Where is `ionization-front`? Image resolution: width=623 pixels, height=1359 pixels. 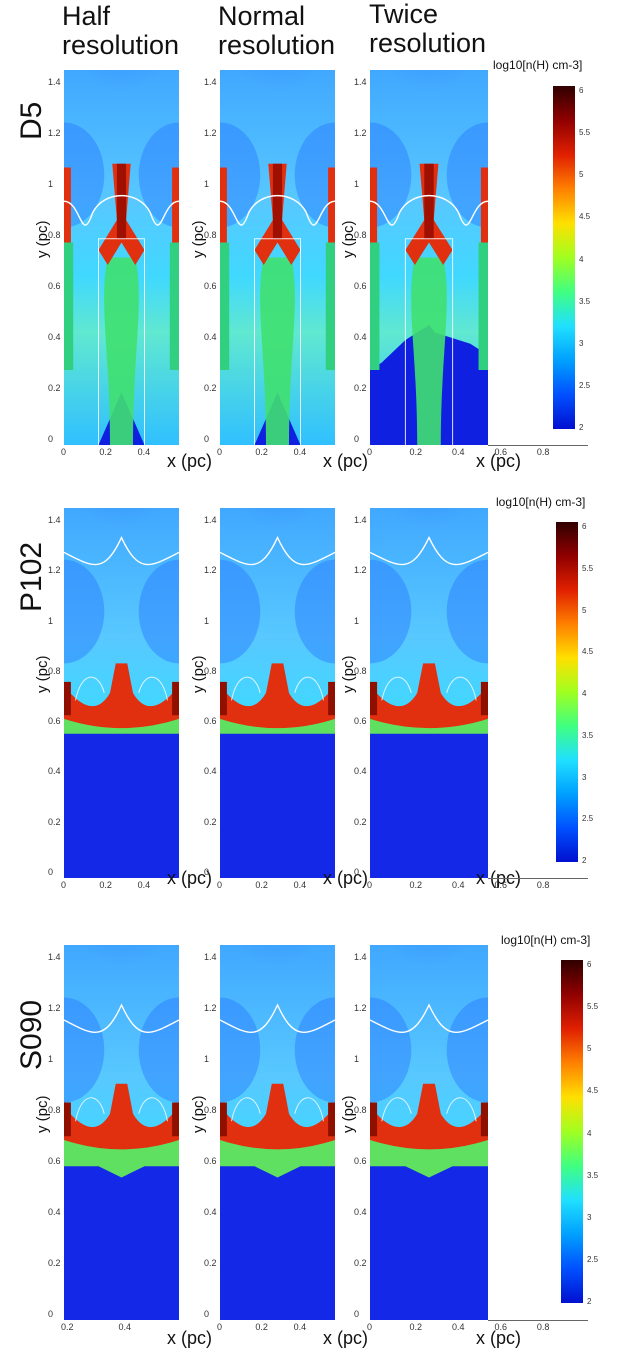
ionization-front is located at coordinates (277, 1116).